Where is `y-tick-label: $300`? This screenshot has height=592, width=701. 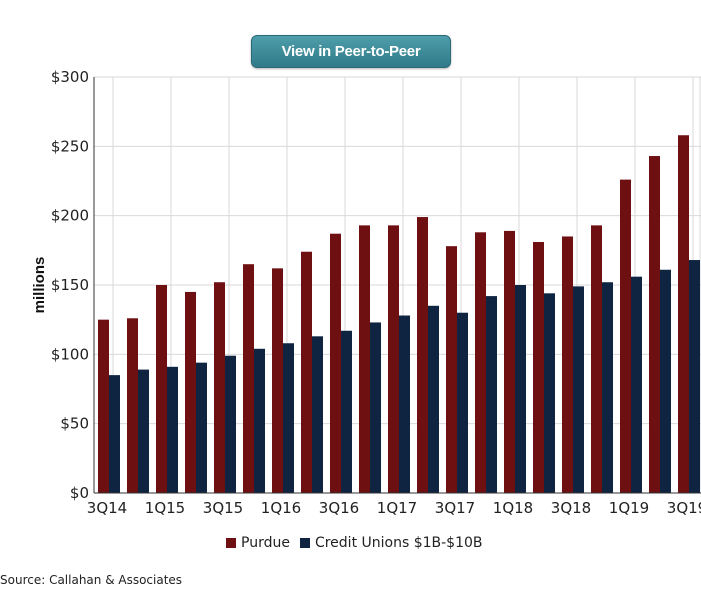 y-tick-label: $300 is located at coordinates (70, 77).